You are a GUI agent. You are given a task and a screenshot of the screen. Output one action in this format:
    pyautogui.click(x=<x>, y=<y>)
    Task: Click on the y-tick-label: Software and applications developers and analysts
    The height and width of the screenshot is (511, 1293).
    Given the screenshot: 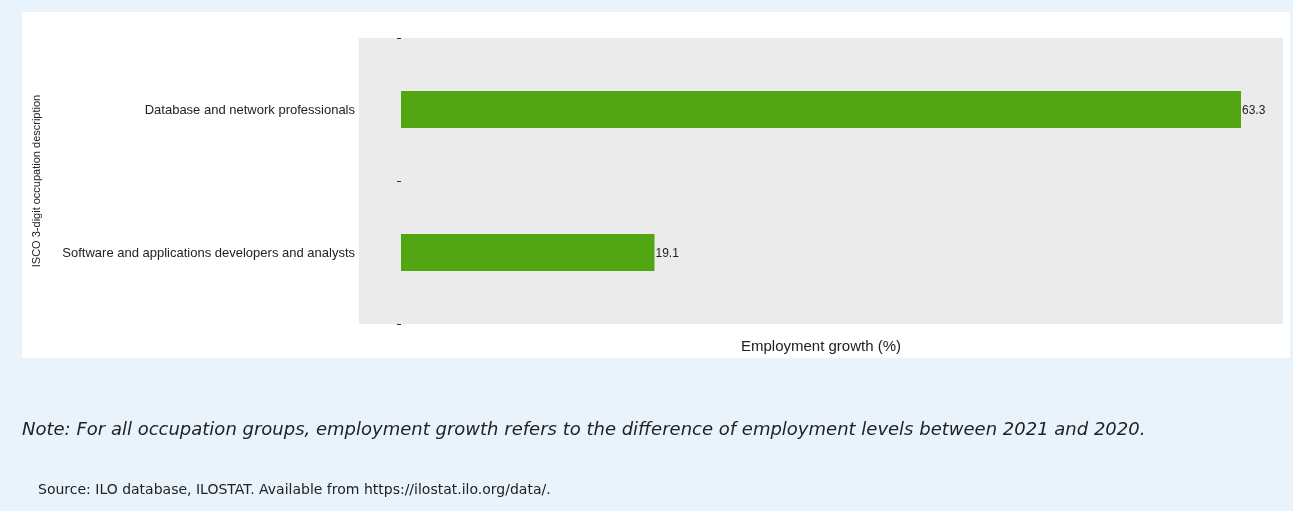 What is the action you would take?
    pyautogui.click(x=209, y=252)
    